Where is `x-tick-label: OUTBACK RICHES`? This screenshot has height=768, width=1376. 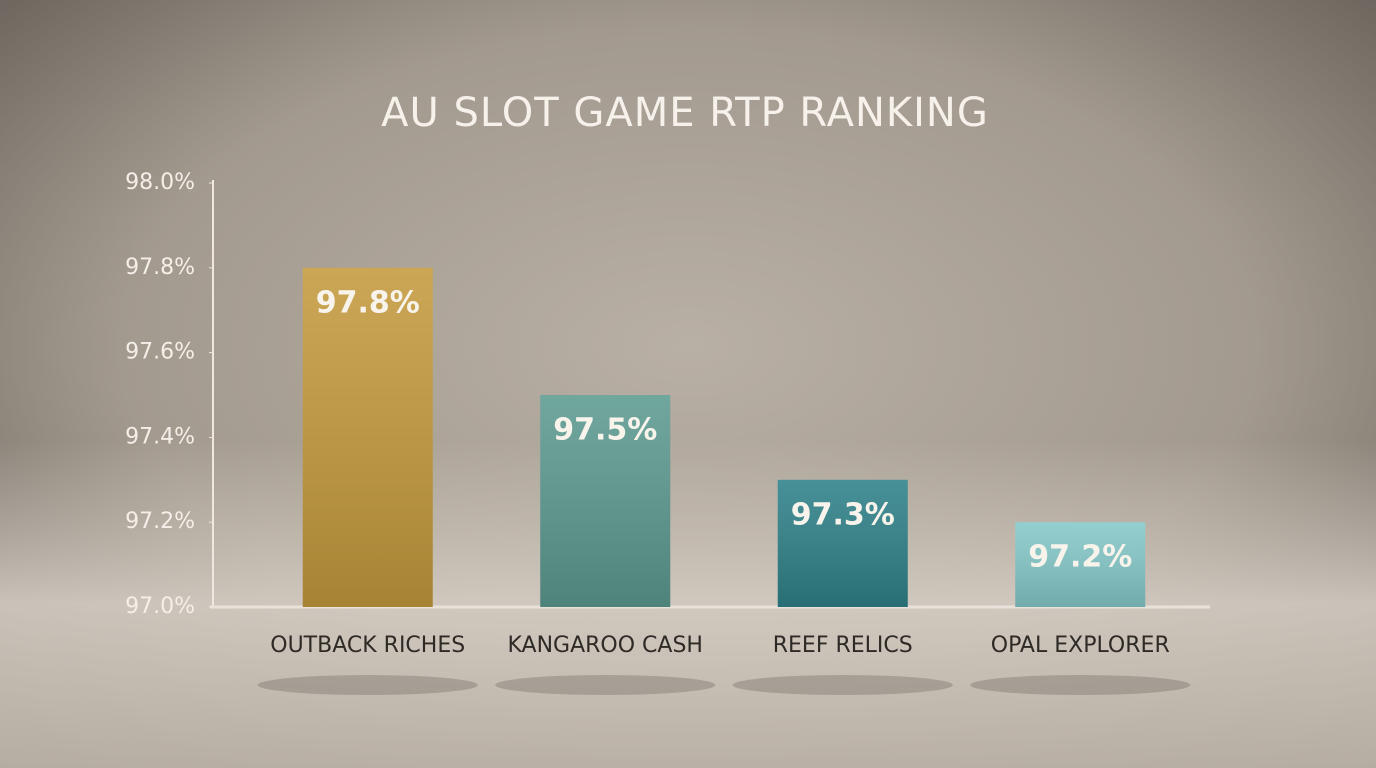
x-tick-label: OUTBACK RICHES is located at coordinates (367, 645).